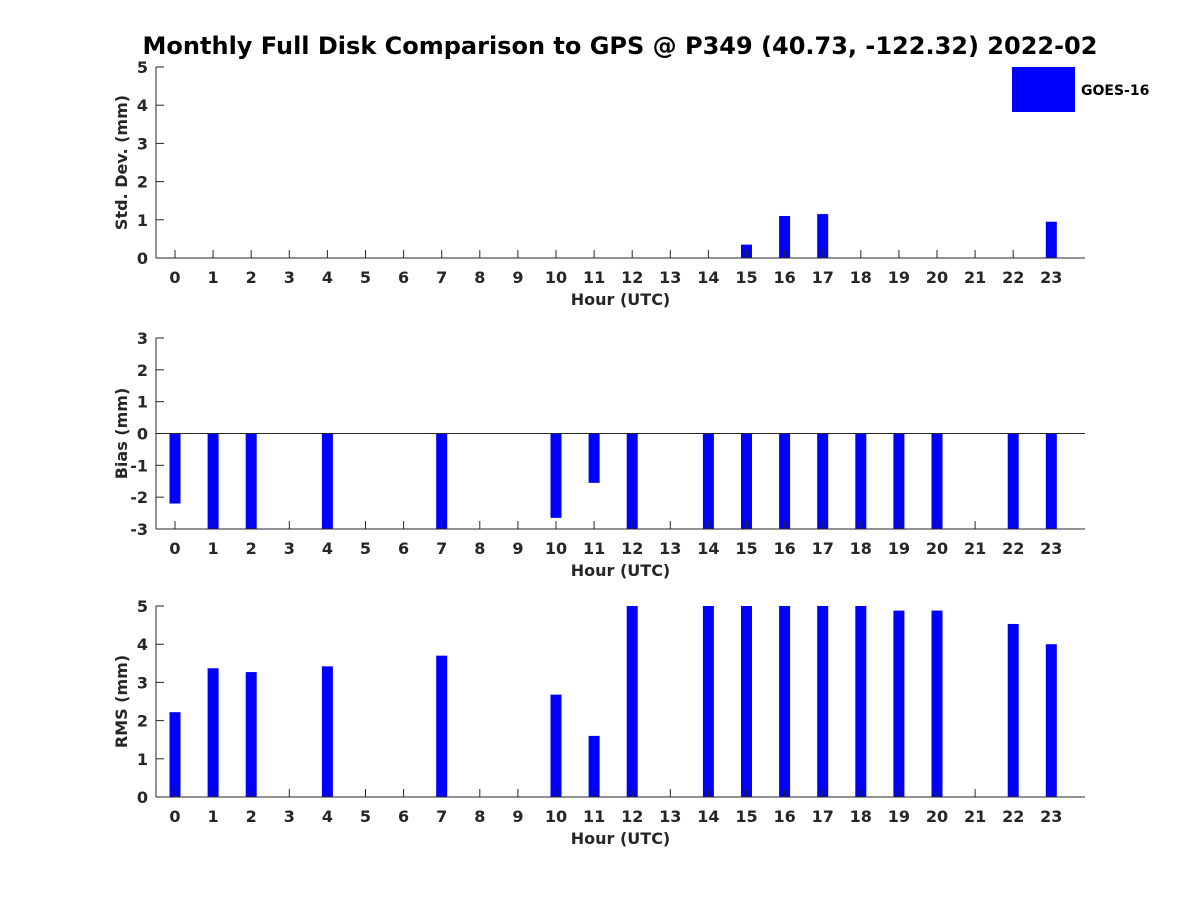  What do you see at coordinates (1051, 277) in the screenshot?
I see `x-tick-label: 23` at bounding box center [1051, 277].